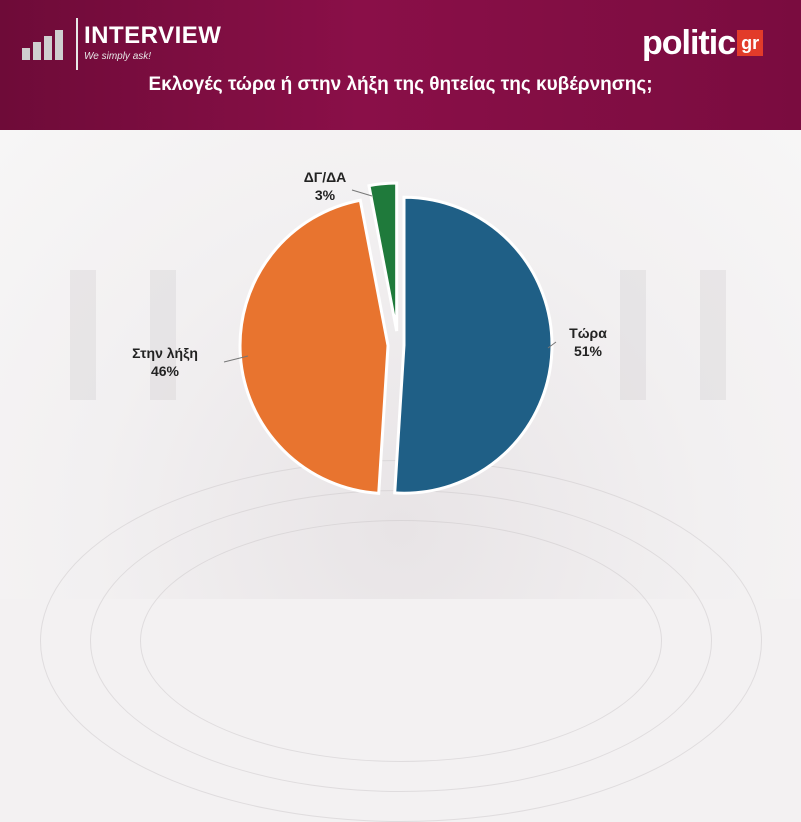  I want to click on label-leader-lines, so click(390, 276).